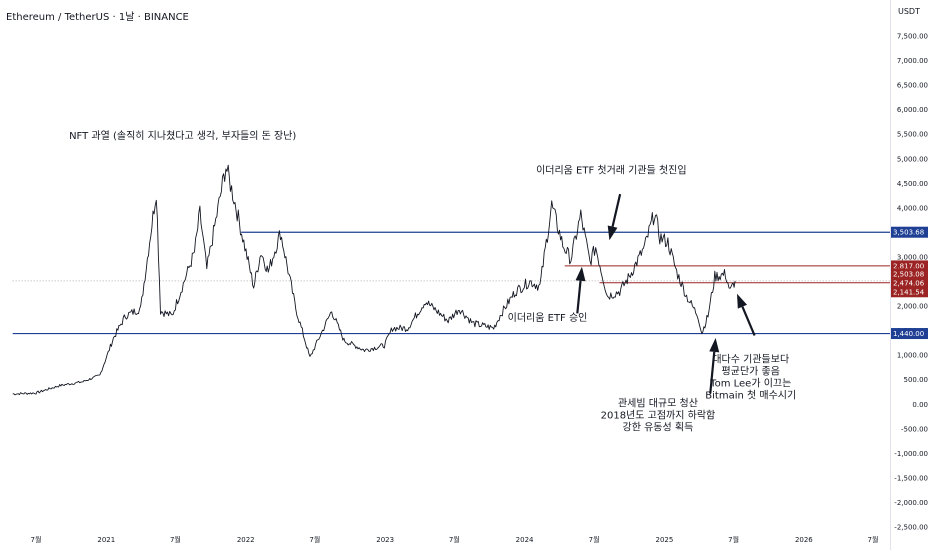 Image resolution: width=932 pixels, height=550 pixels. What do you see at coordinates (912, 86) in the screenshot?
I see `y-tick-label: 6,500.00` at bounding box center [912, 86].